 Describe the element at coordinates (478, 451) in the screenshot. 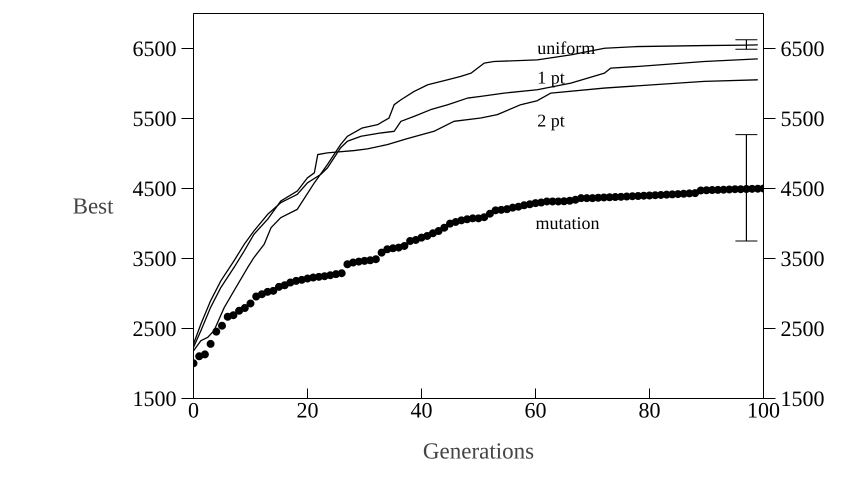

I see `x-axis-title: Generations` at that location.